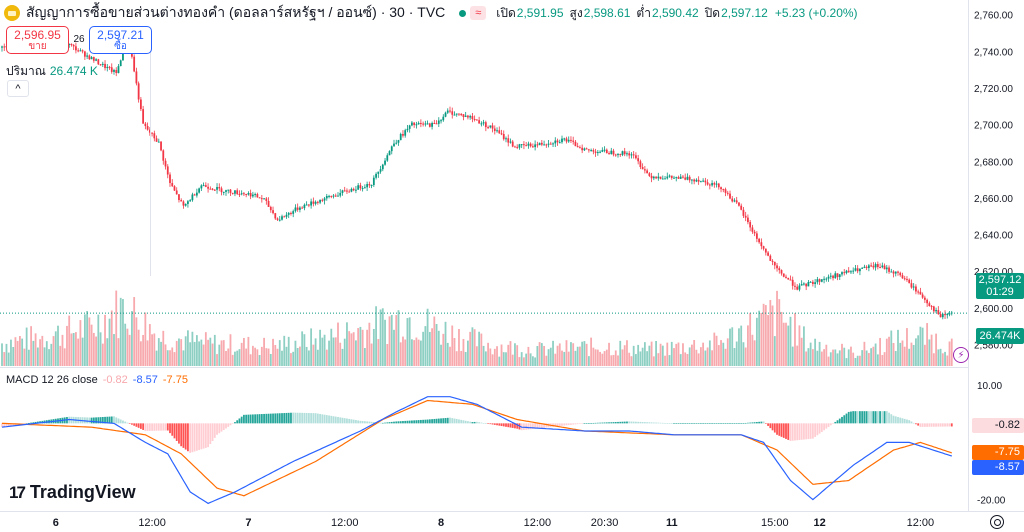 The height and width of the screenshot is (532, 1024). Describe the element at coordinates (997, 522) in the screenshot. I see `settings-gear-icon` at that location.